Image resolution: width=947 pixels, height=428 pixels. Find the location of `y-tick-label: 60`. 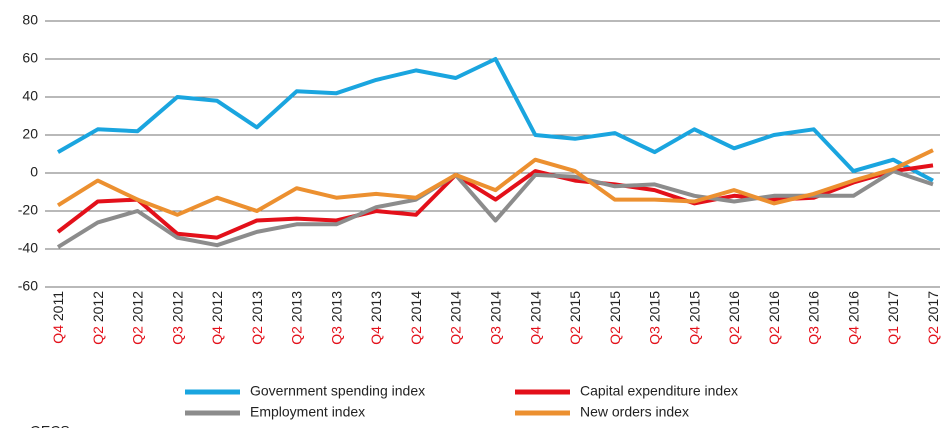

y-tick-label: 60 is located at coordinates (30, 58).